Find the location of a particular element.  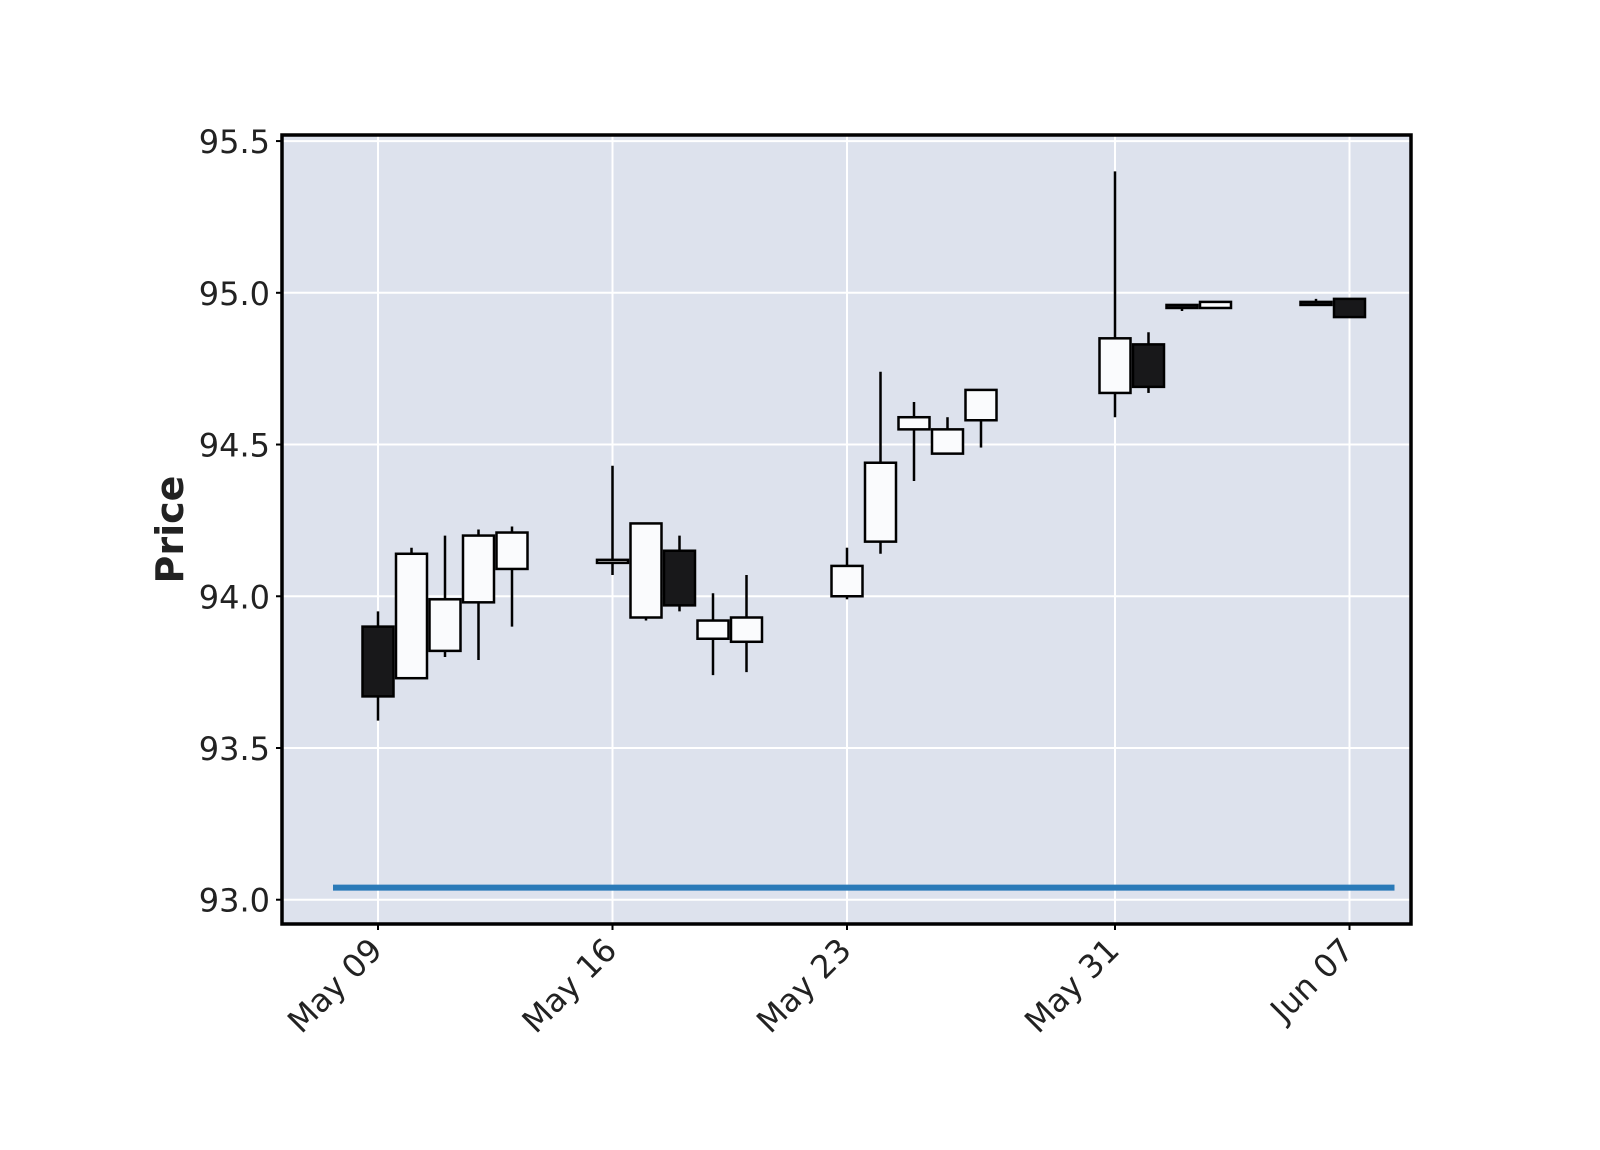

x-tick-label: May 09 is located at coordinates (335, 986).